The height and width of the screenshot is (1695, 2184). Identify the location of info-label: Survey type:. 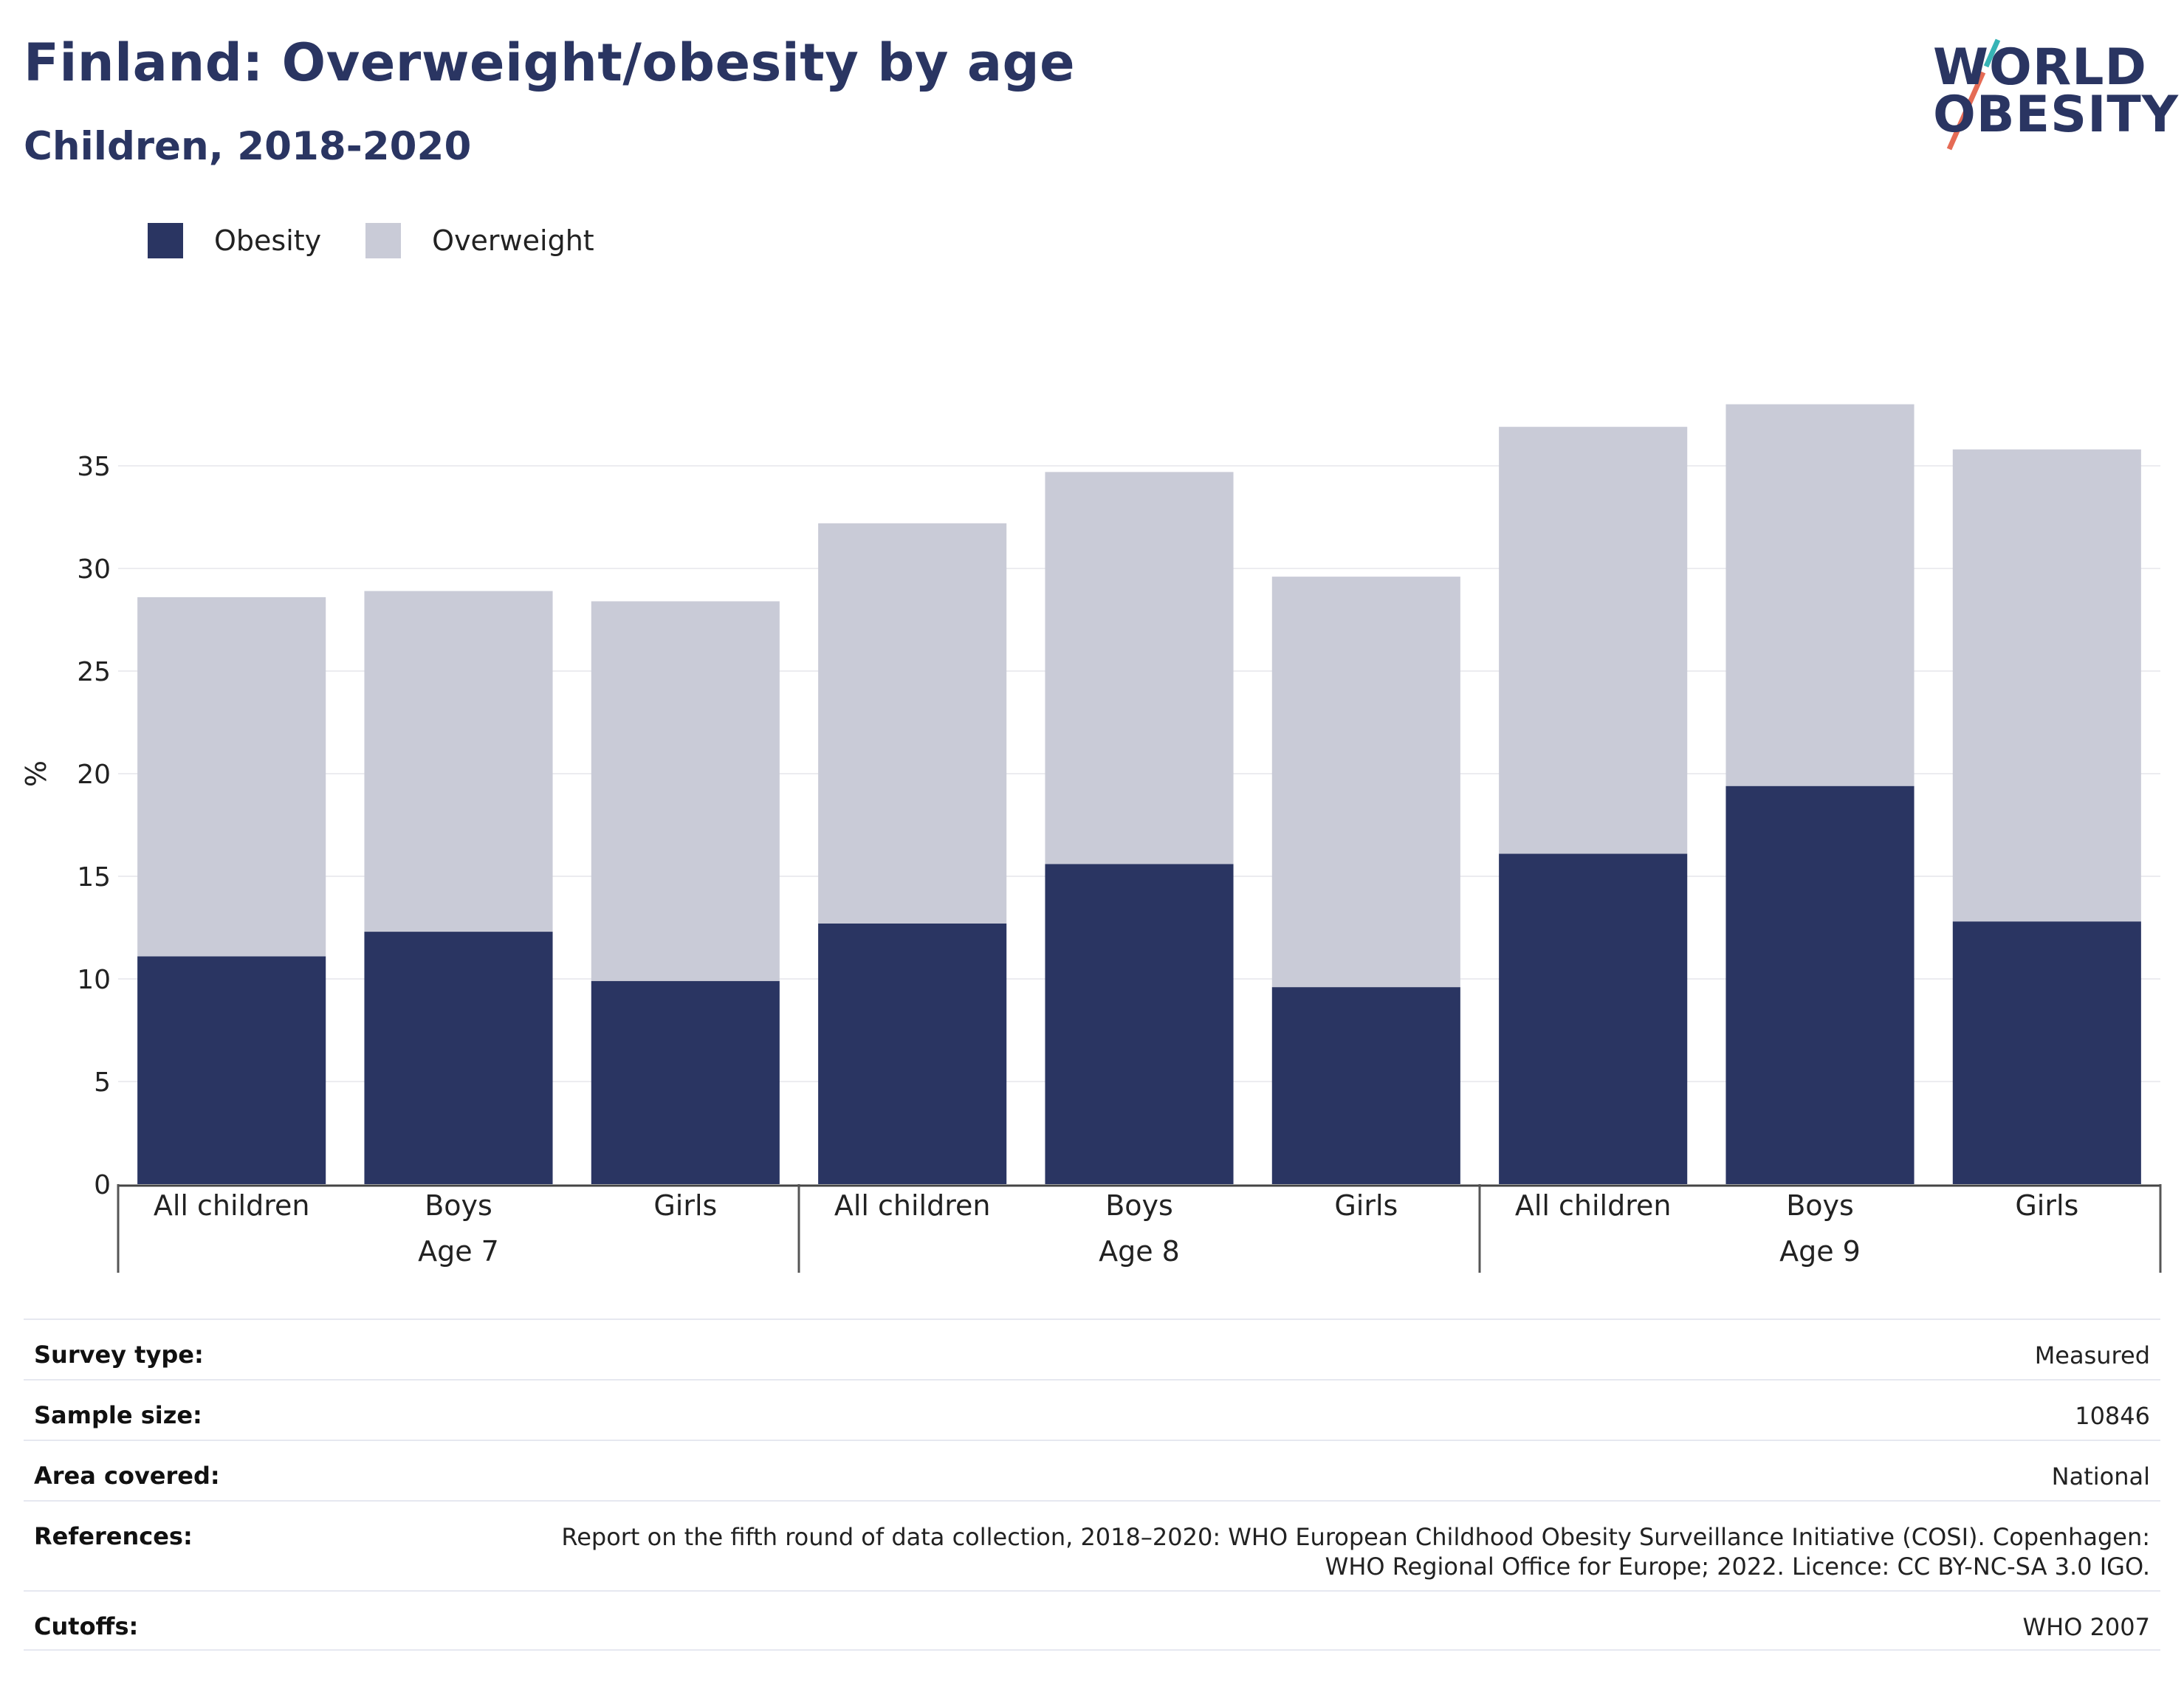
(119, 1355).